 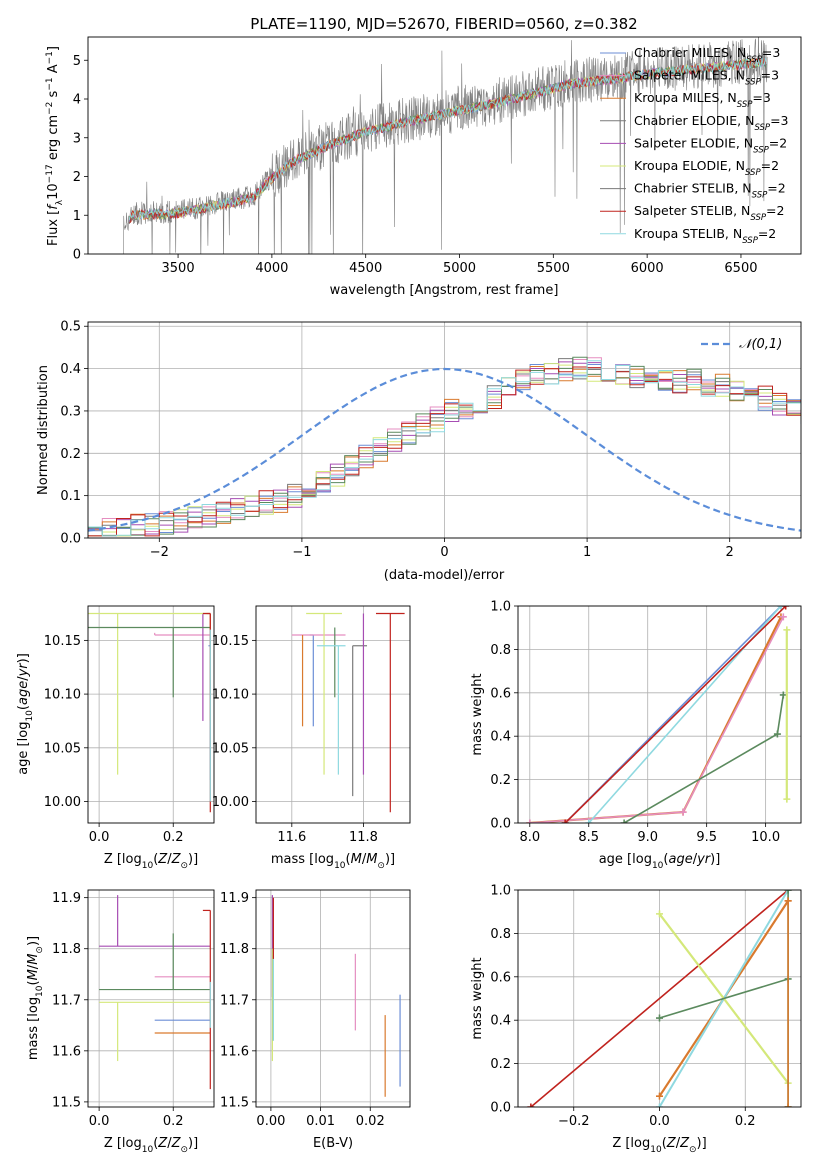 What do you see at coordinates (77, 255) in the screenshot?
I see `y-tick-label: 0` at bounding box center [77, 255].